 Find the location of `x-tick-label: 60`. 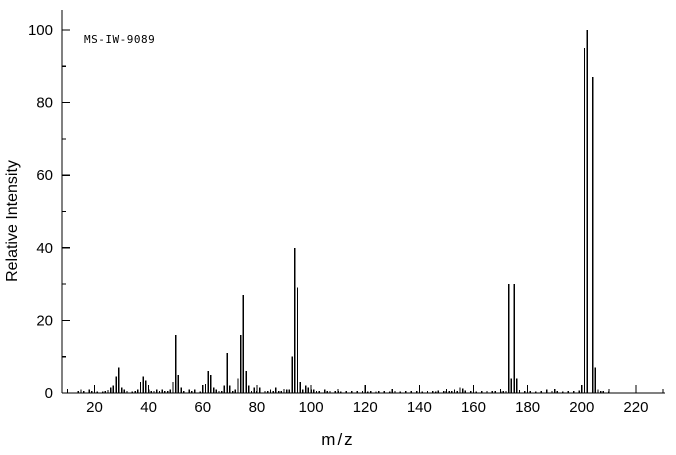

x-tick-label: 60 is located at coordinates (202, 407).